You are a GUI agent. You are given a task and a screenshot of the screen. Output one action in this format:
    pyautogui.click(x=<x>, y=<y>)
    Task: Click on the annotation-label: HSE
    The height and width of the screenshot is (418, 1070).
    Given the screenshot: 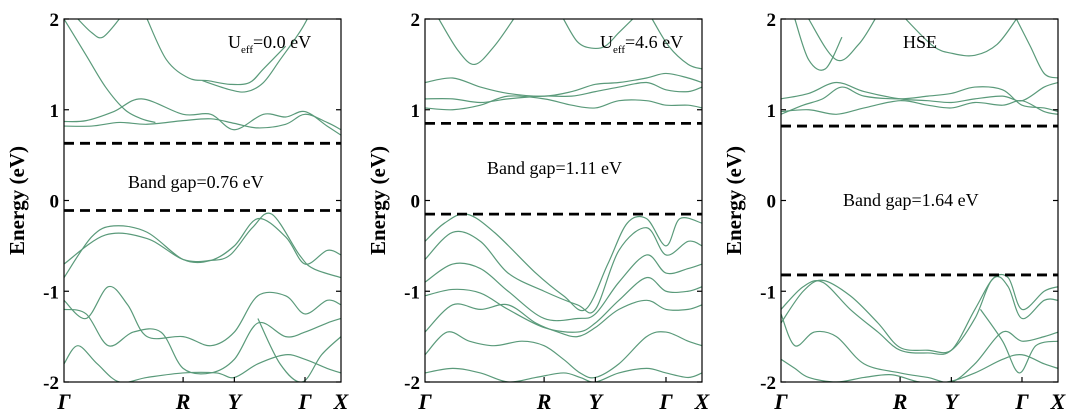 What is the action you would take?
    pyautogui.click(x=920, y=42)
    